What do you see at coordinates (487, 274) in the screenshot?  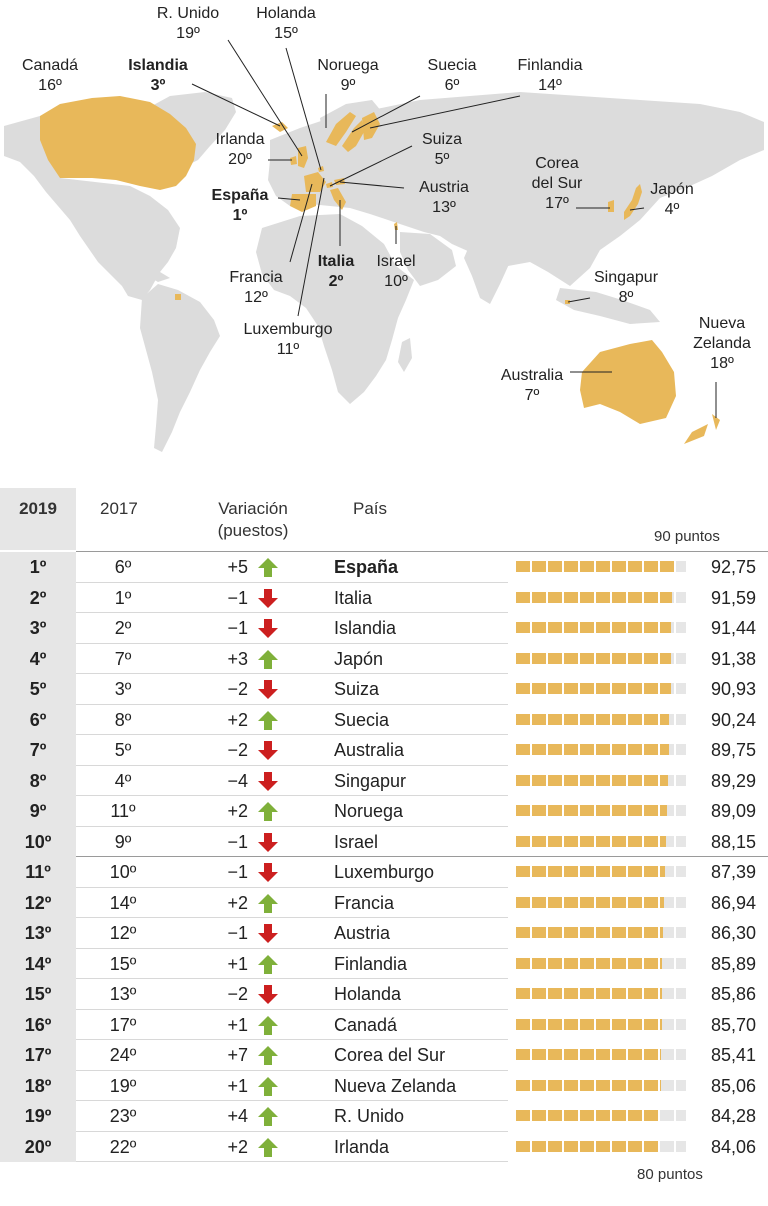 I see `land-india` at bounding box center [487, 274].